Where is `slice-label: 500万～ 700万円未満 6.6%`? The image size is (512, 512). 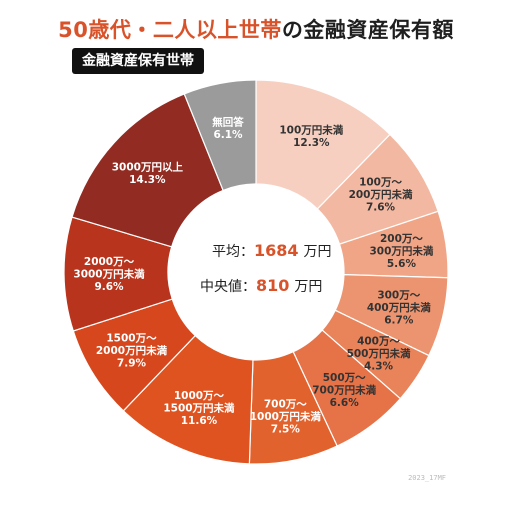 slice-label: 500万～ 700万円未満 6.6% is located at coordinates (344, 390).